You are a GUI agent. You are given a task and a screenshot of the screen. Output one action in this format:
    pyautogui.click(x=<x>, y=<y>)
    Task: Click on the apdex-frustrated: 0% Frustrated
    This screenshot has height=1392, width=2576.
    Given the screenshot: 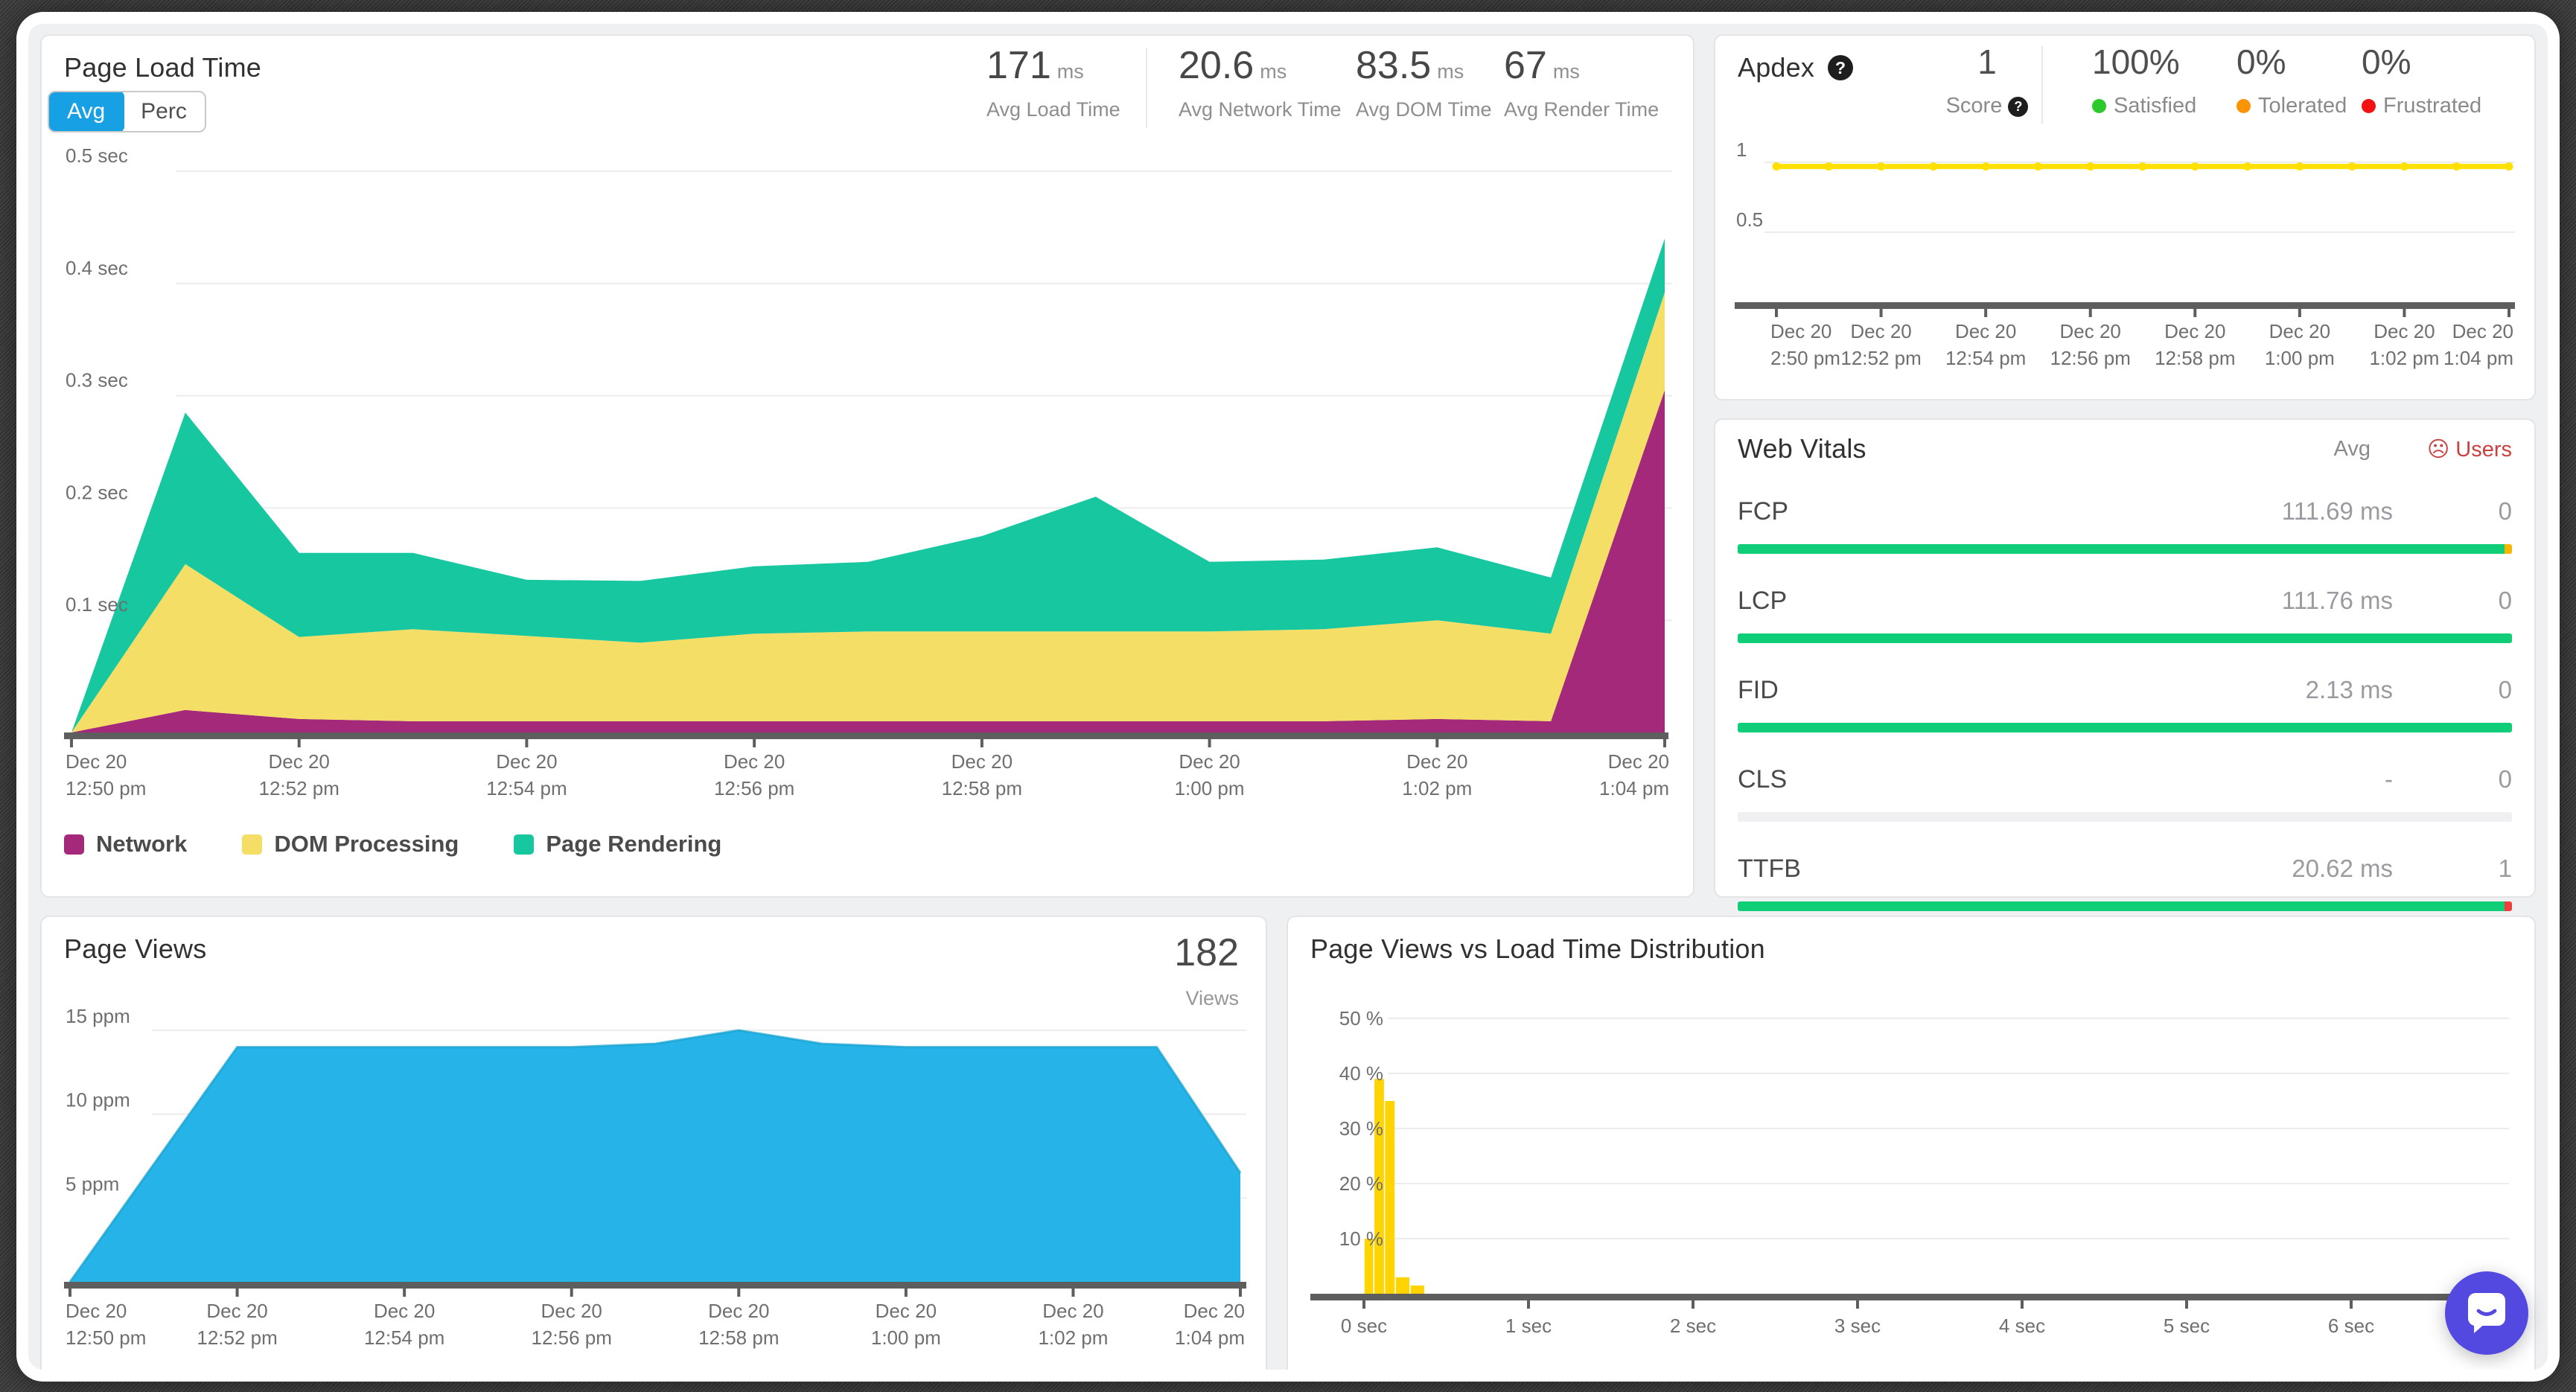 What is the action you would take?
    pyautogui.click(x=2421, y=80)
    